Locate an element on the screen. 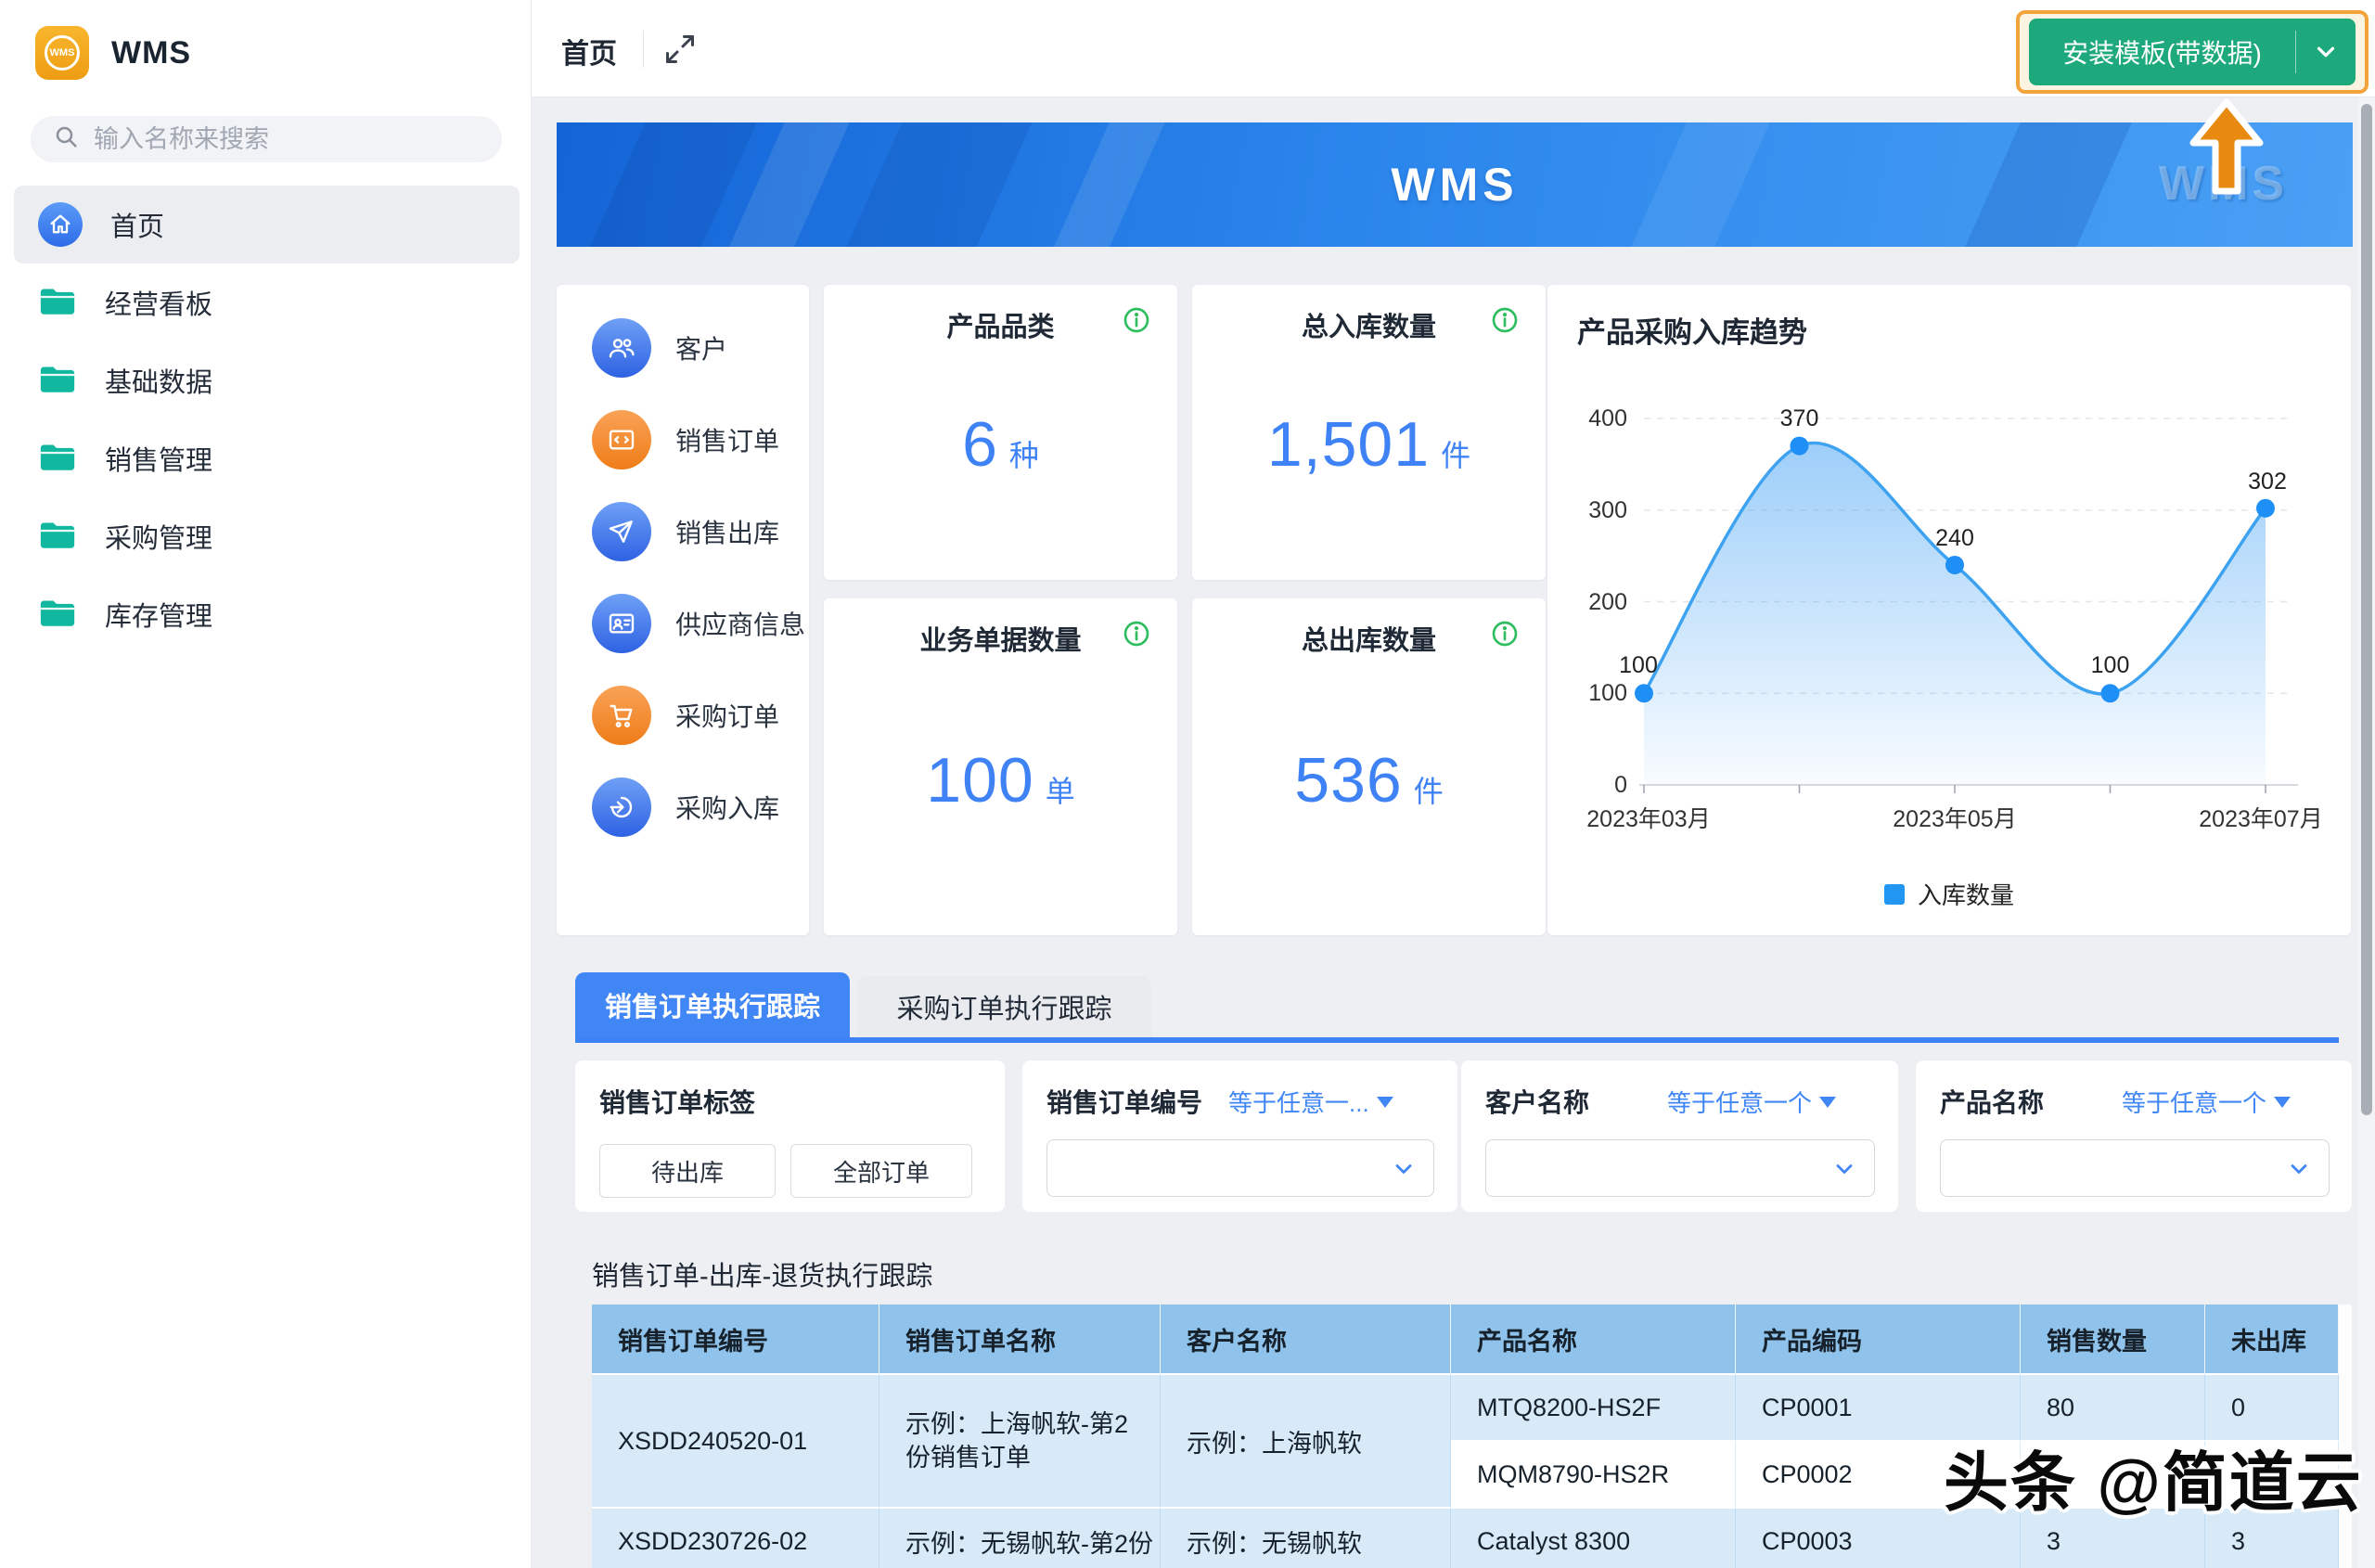 Image resolution: width=2375 pixels, height=1568 pixels. quick-link-supplier: 供应商信息 is located at coordinates (683, 623).